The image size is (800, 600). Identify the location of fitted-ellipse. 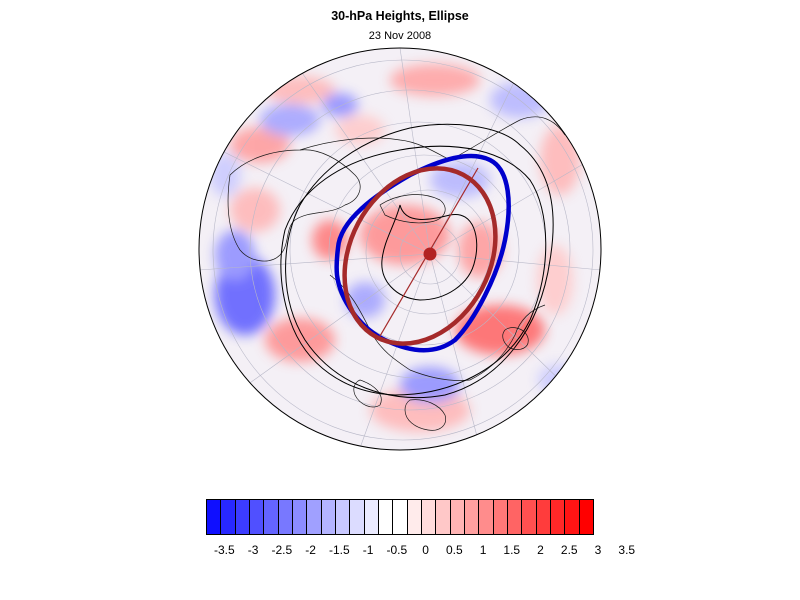
(420, 256).